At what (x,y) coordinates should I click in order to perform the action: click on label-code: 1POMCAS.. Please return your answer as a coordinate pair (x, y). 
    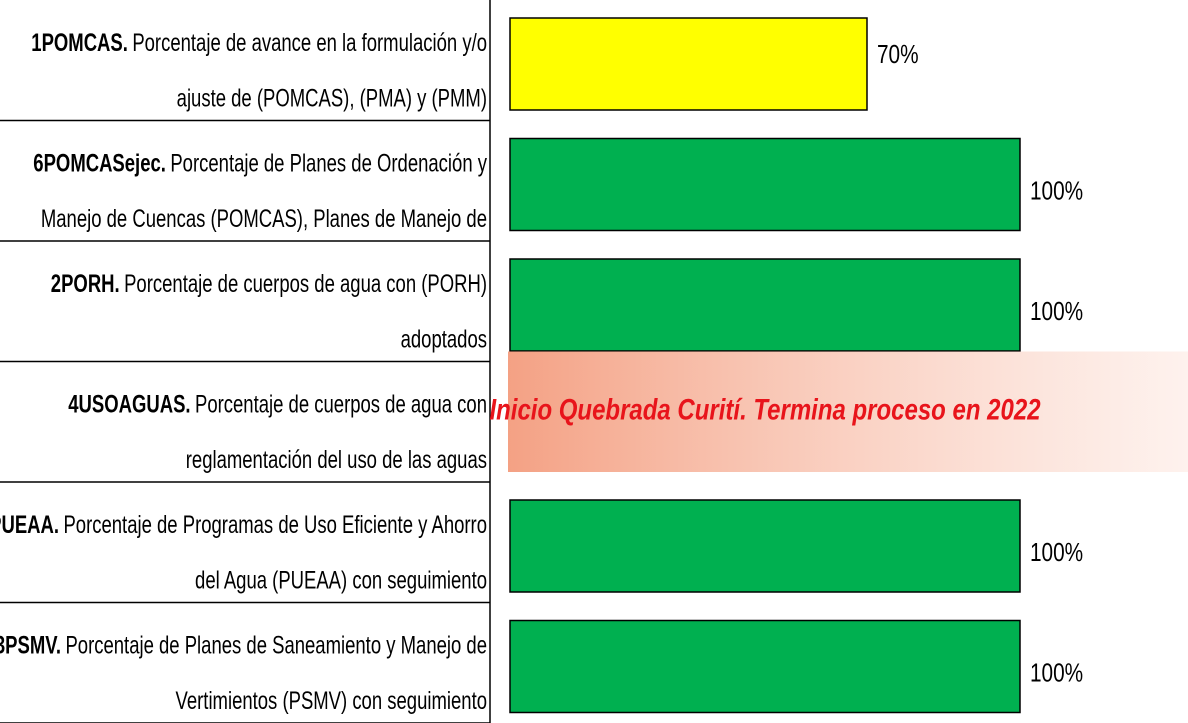
    Looking at the image, I should click on (79, 42).